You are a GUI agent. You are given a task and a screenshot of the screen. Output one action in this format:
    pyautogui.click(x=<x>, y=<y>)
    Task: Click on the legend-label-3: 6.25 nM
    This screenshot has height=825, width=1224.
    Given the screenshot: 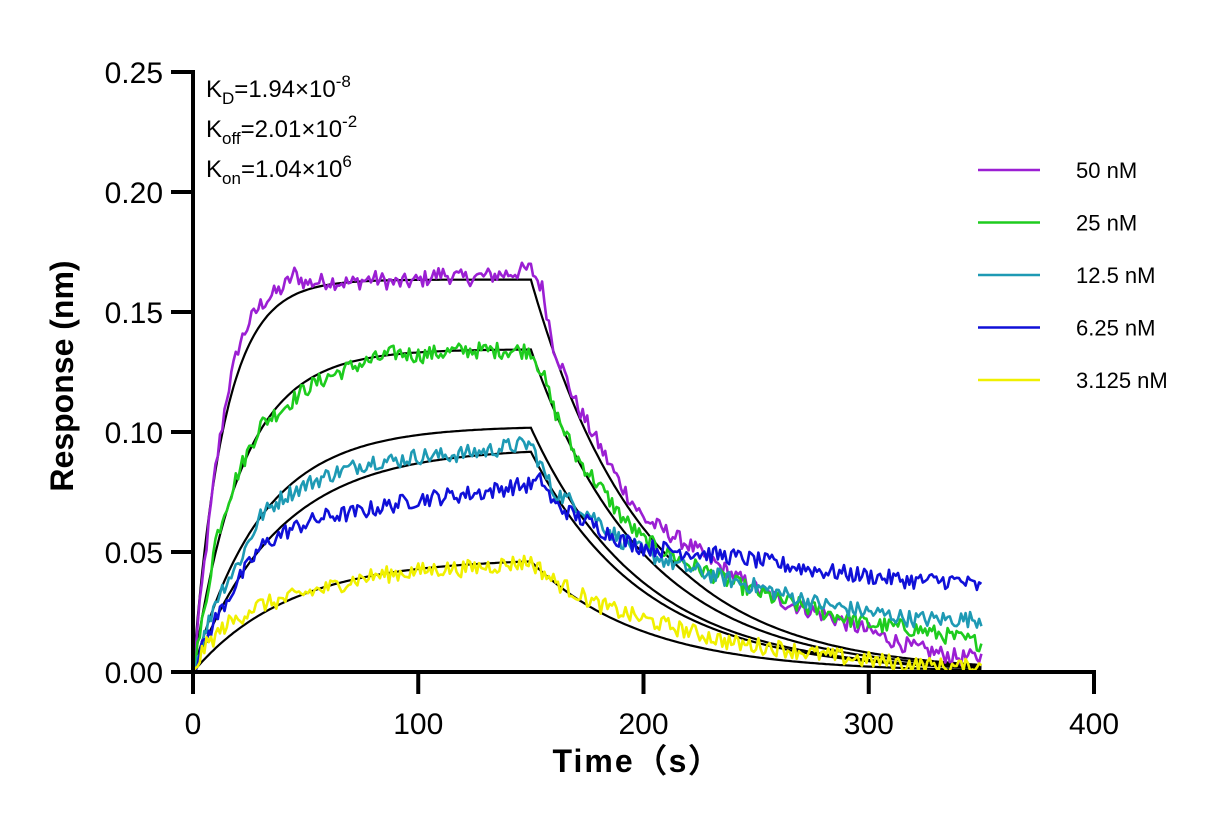 What is the action you would take?
    pyautogui.click(x=1116, y=328)
    